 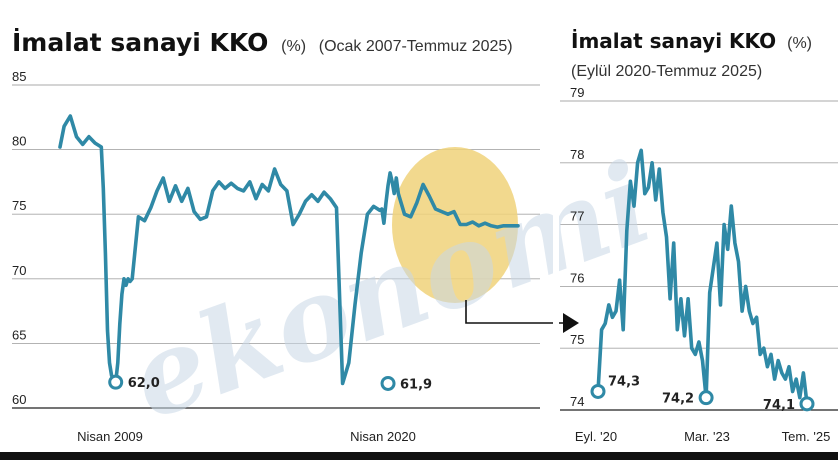 What do you see at coordinates (577, 92) in the screenshot?
I see `y-tick-label: 79` at bounding box center [577, 92].